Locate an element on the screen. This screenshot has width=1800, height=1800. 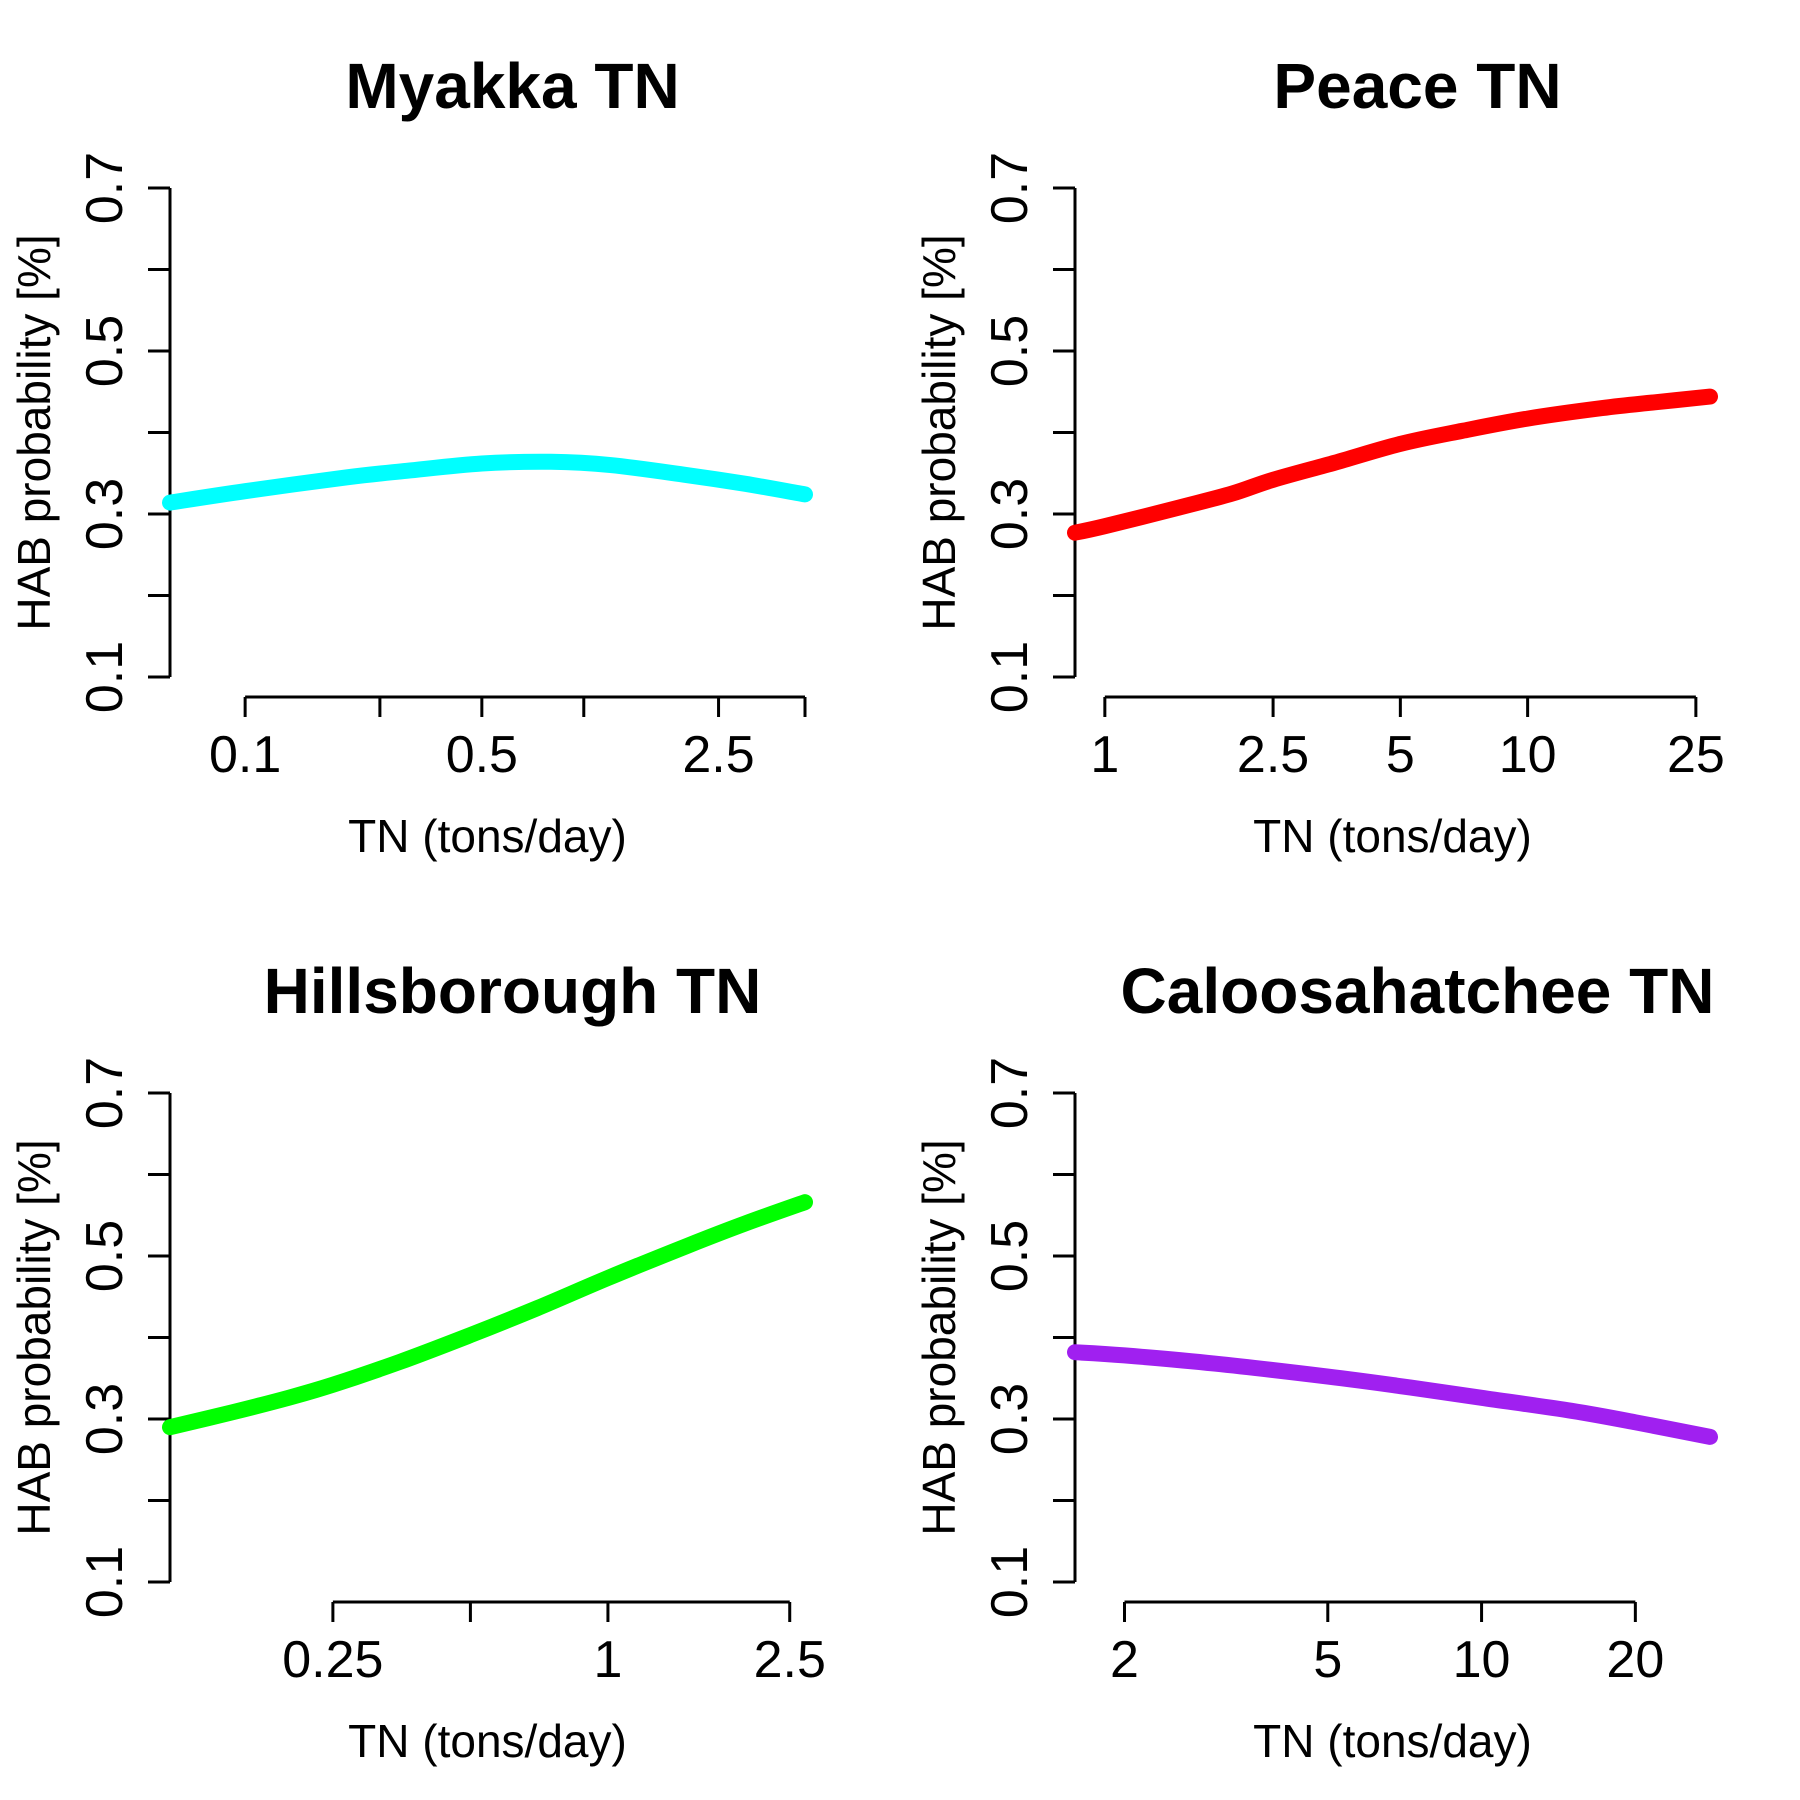
chart-title: Peace TN is located at coordinates (1417, 86).